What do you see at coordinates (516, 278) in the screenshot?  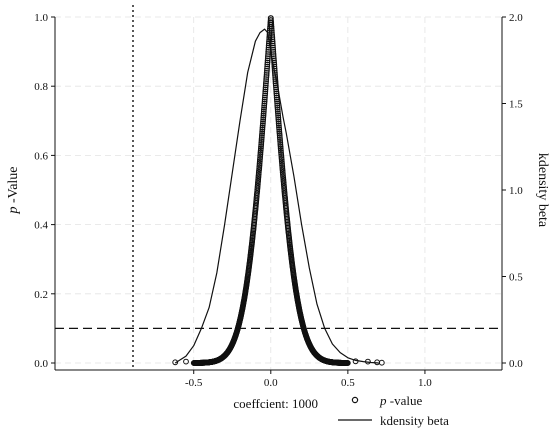 I see `y-right-tick-label-1: 0.5` at bounding box center [516, 278].